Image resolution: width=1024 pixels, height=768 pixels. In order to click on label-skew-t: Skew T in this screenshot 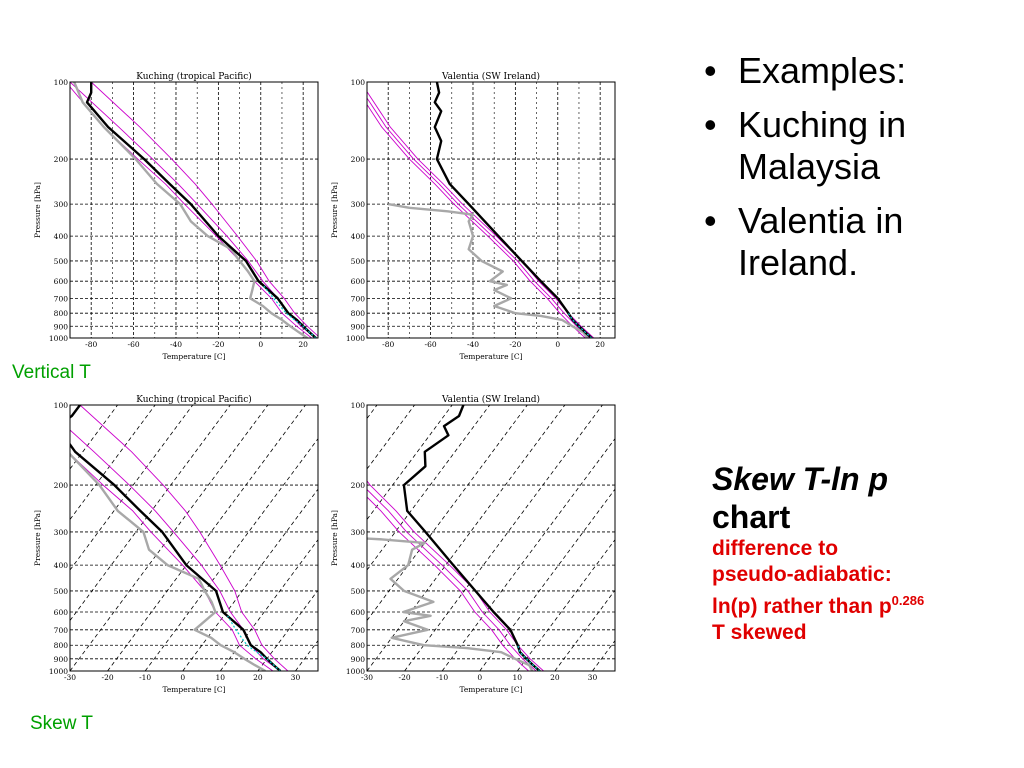, I will do `click(62, 723)`.